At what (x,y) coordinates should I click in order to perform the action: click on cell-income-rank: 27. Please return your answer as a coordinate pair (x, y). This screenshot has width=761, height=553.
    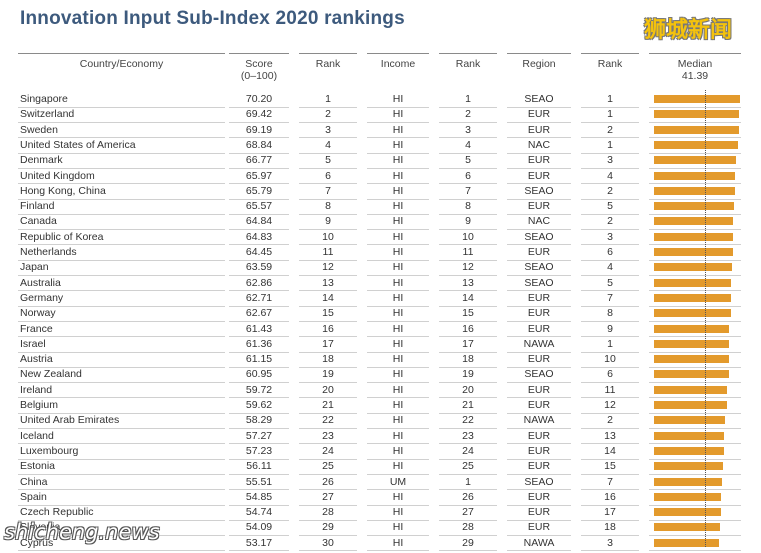
    Looking at the image, I should click on (468, 512).